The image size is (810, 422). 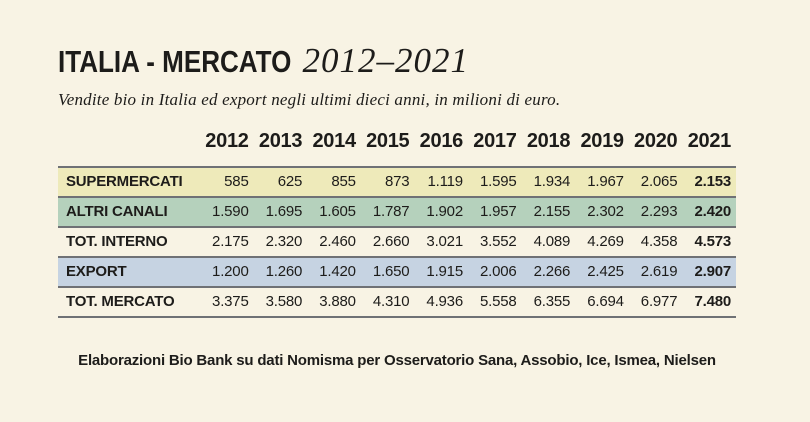 I want to click on cell-supermercati-2015: 873, so click(x=397, y=181).